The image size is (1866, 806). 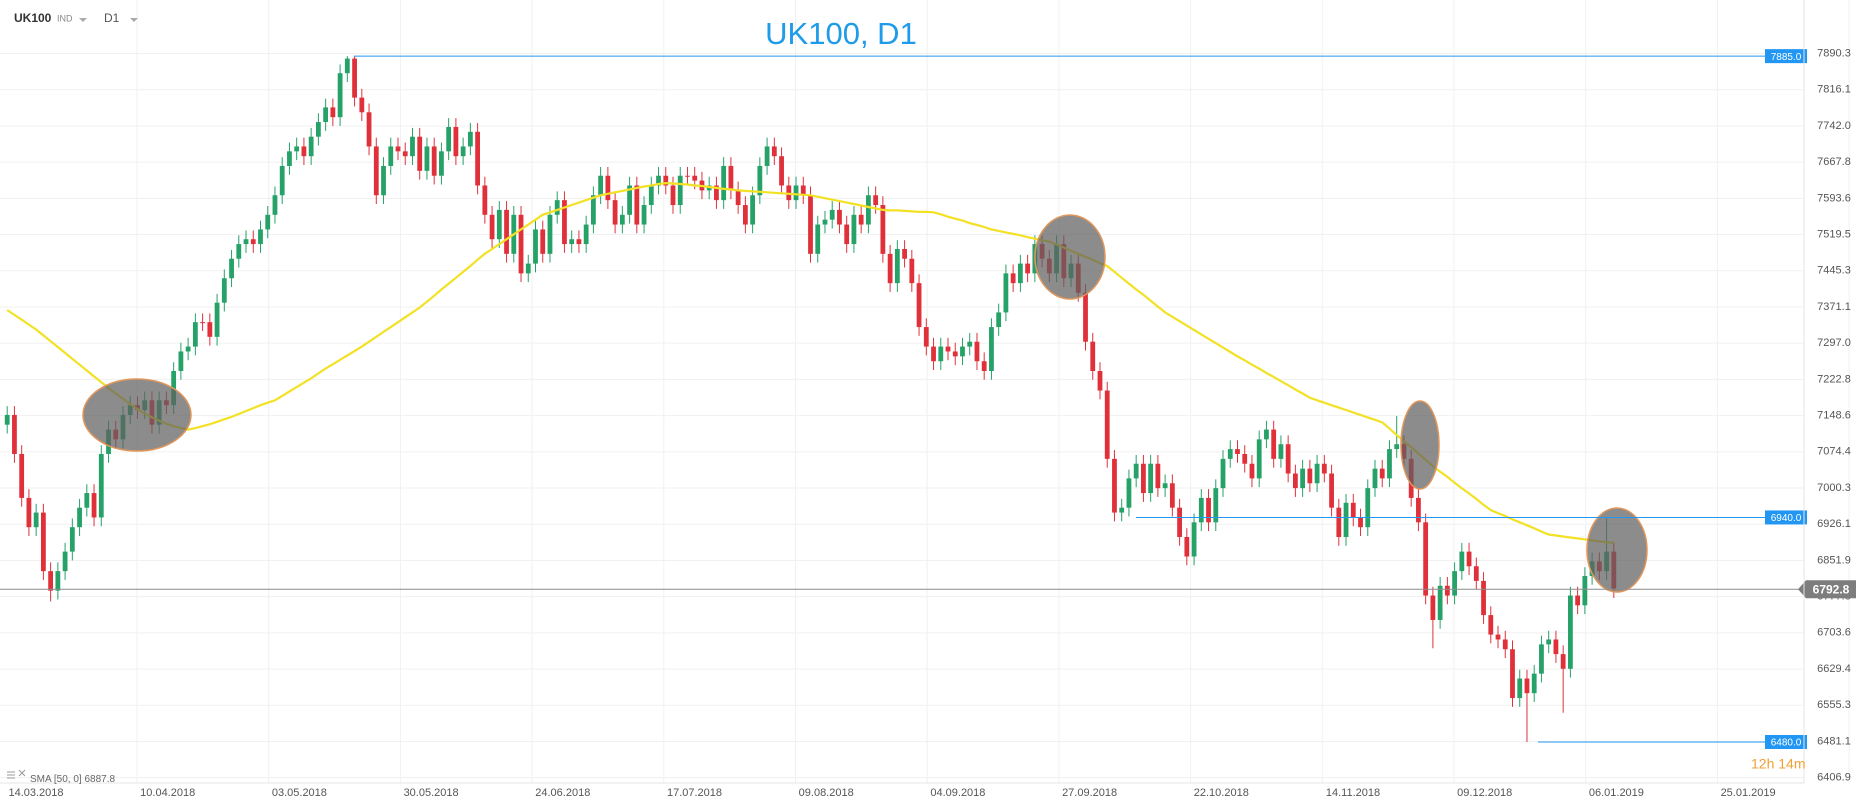 I want to click on indicator-value: 6887.8, so click(x=99, y=779).